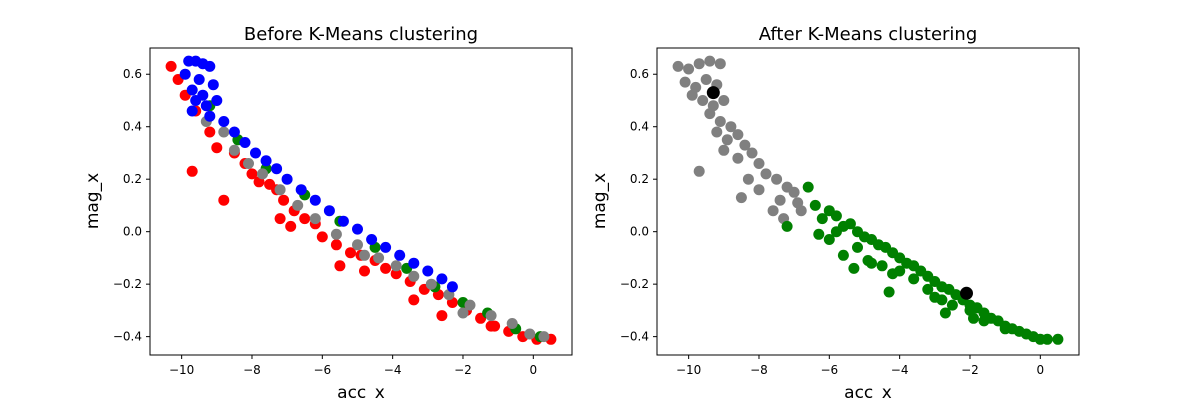 Image resolution: width=1200 pixels, height=400 pixels. What do you see at coordinates (132, 232) in the screenshot?
I see `y-tick-label: 0.0` at bounding box center [132, 232].